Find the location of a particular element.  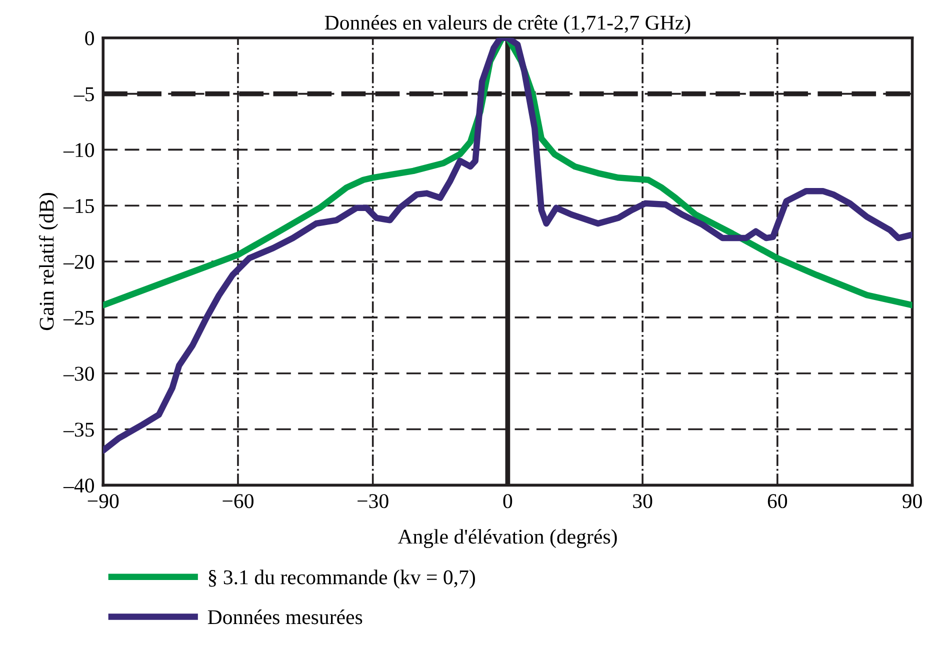

x-tick-label: −90 is located at coordinates (103, 501).